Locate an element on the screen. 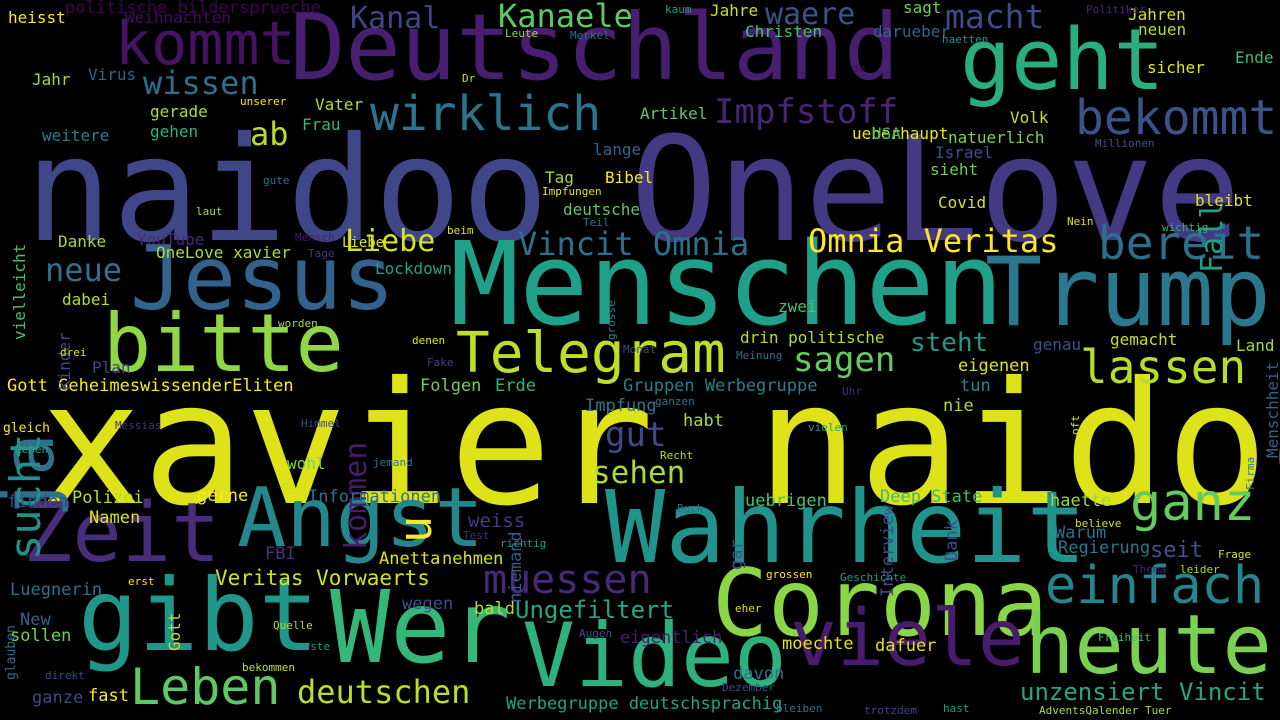 The width and height of the screenshot is (1280, 720). cloud-word: USA is located at coordinates (886, 133).